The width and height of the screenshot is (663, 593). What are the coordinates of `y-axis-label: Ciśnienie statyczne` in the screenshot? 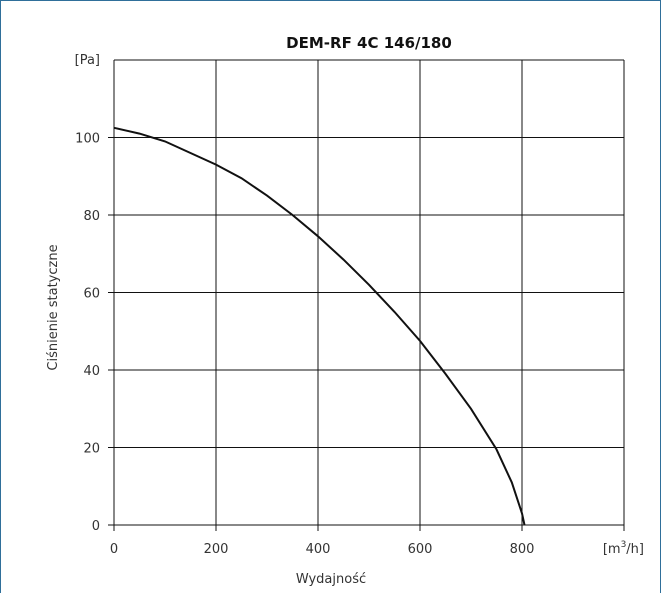 It's located at (53, 307).